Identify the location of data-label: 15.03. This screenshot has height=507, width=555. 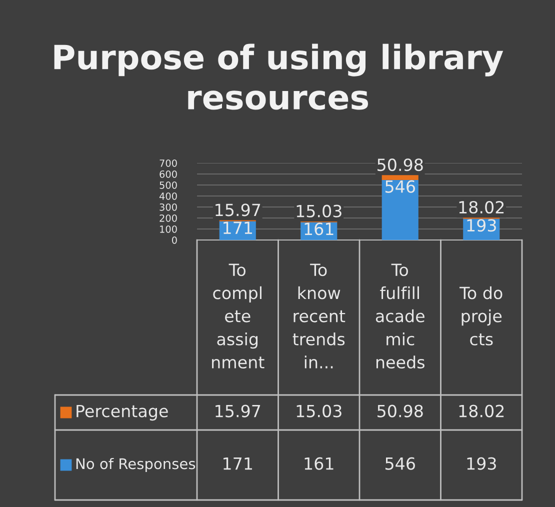
(319, 411).